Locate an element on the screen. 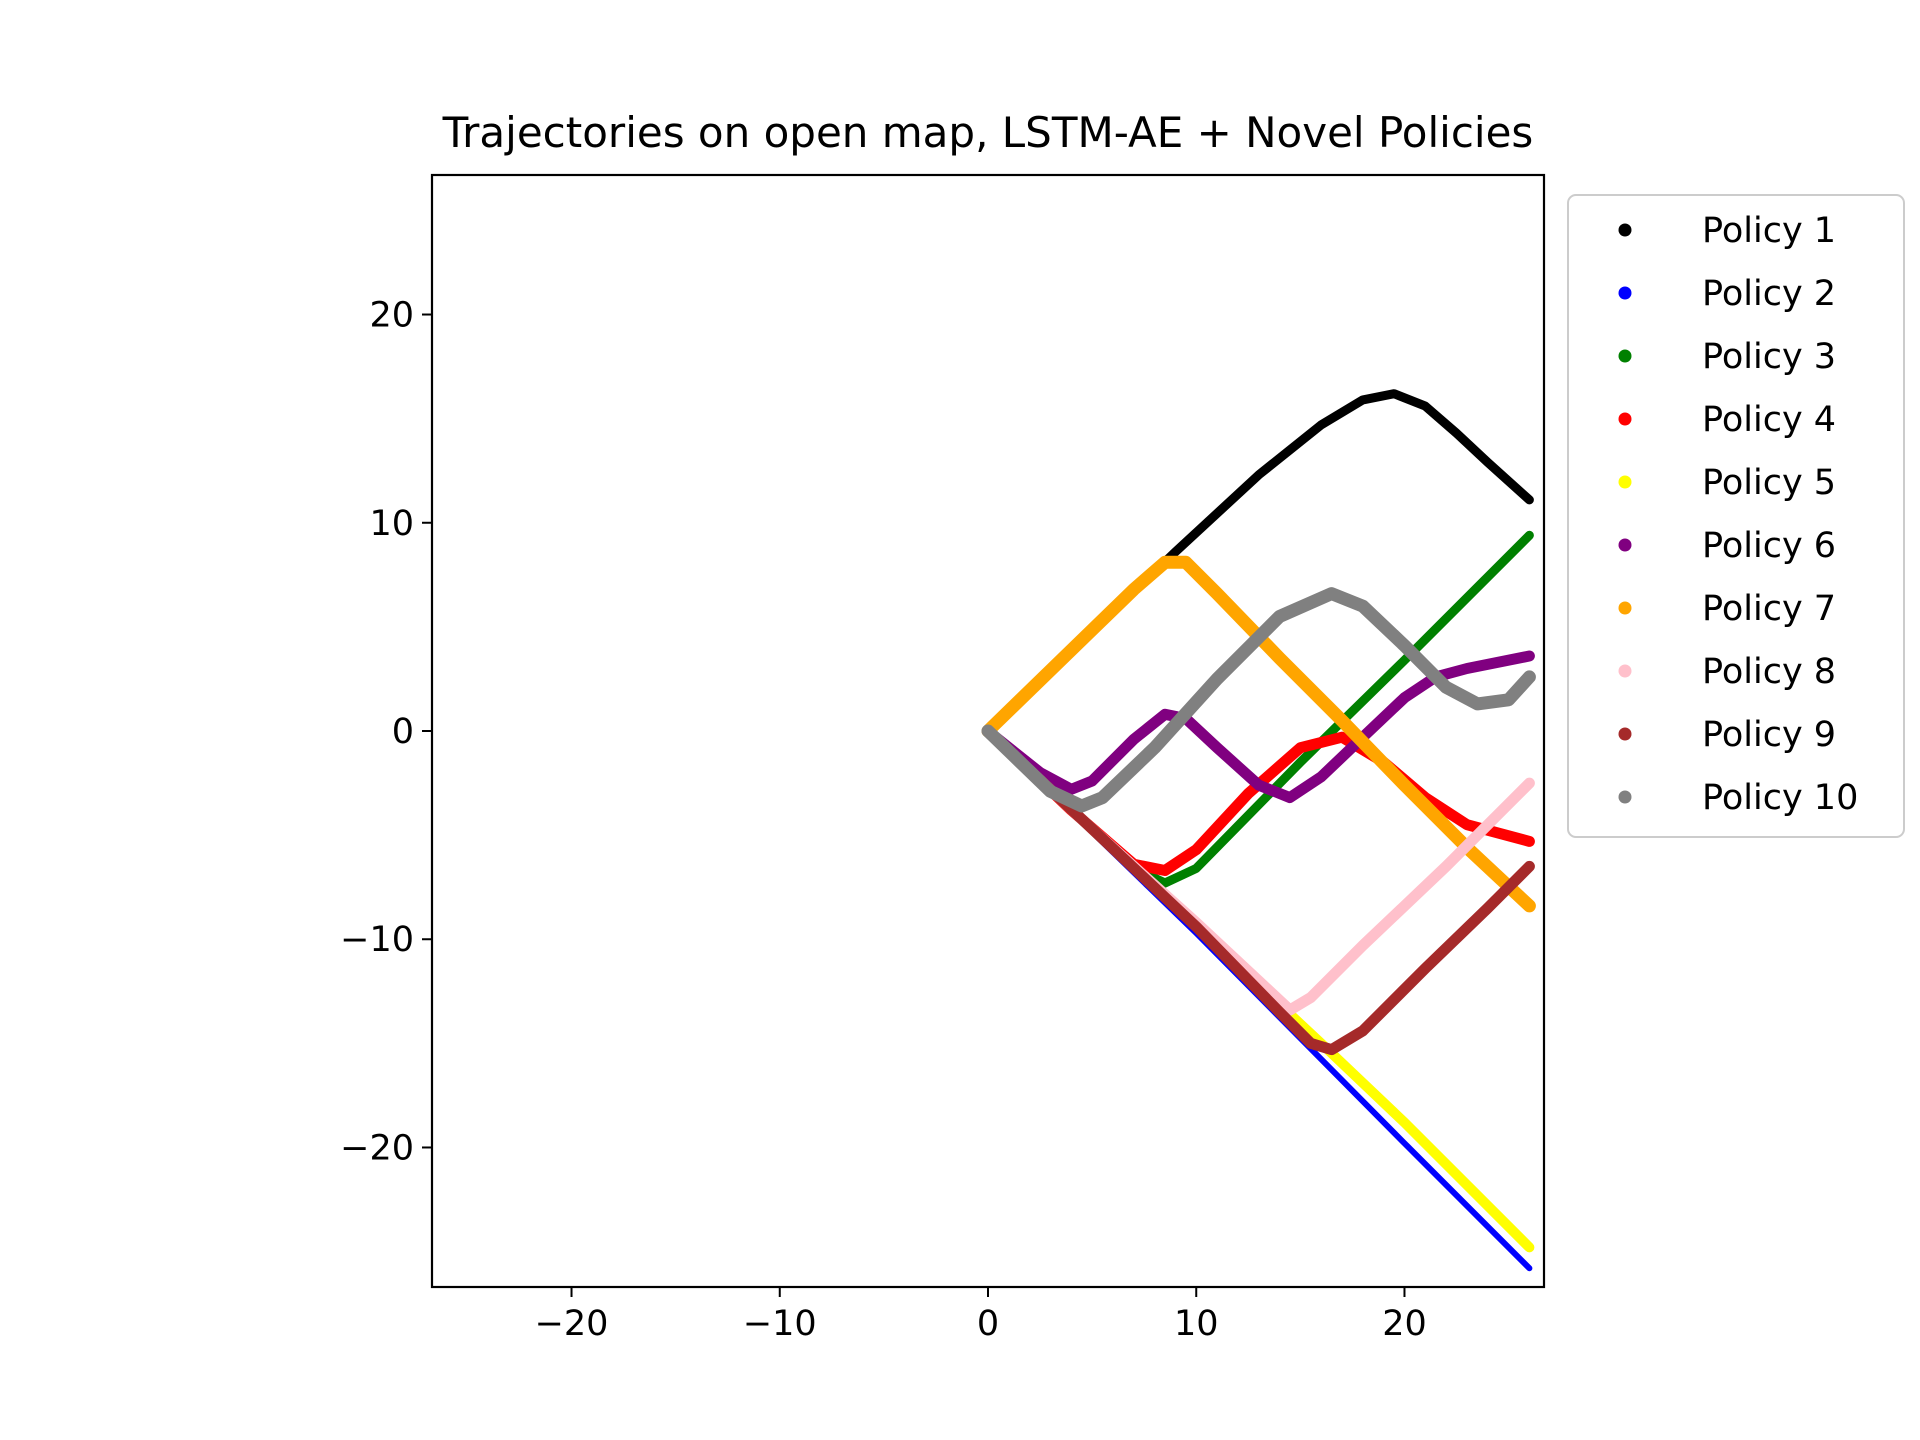 The image size is (1920, 1440). legend-label: Policy 3 is located at coordinates (1769, 357).